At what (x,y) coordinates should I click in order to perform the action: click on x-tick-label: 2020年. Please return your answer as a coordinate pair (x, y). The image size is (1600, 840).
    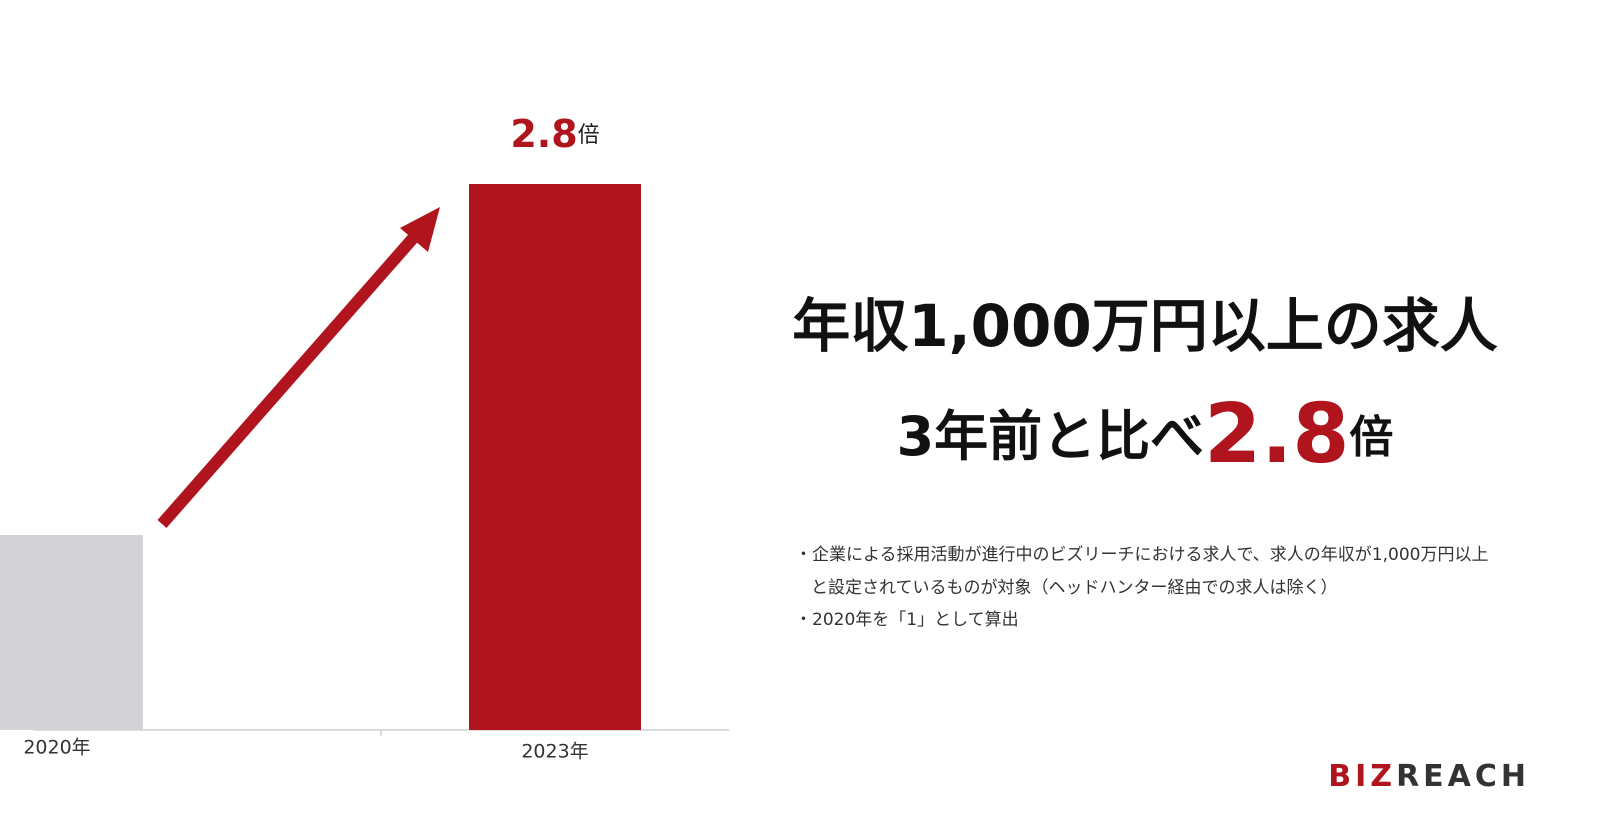
    Looking at the image, I should click on (56, 748).